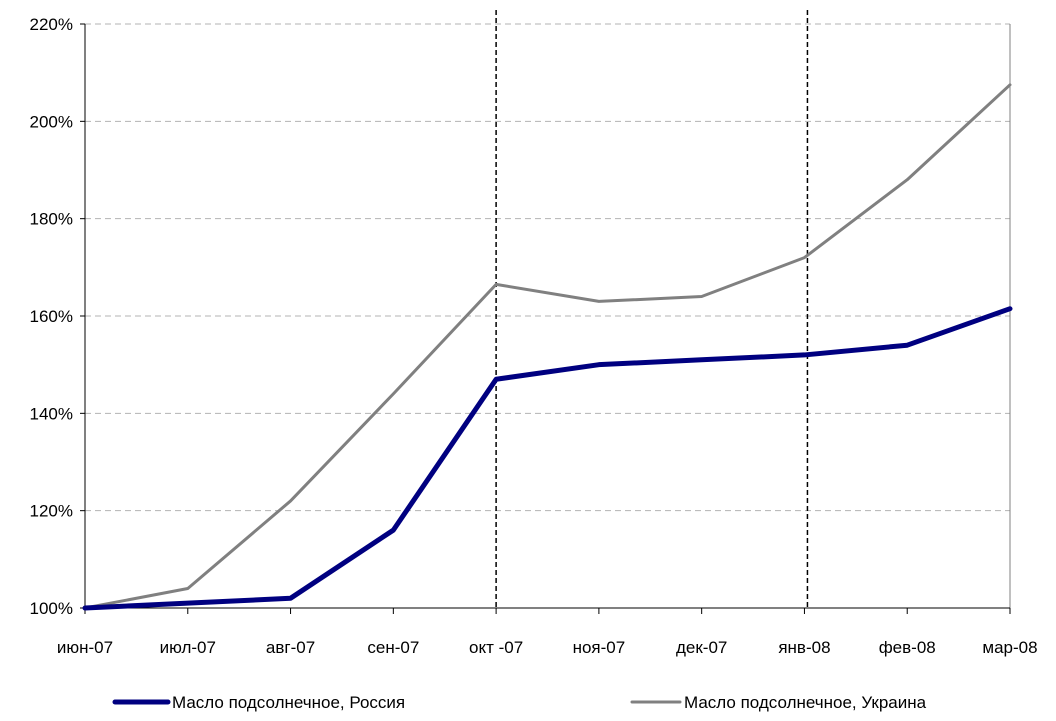 The height and width of the screenshot is (721, 1056). Describe the element at coordinates (51, 511) in the screenshot. I see `y-tick-label-1: 120%` at that location.